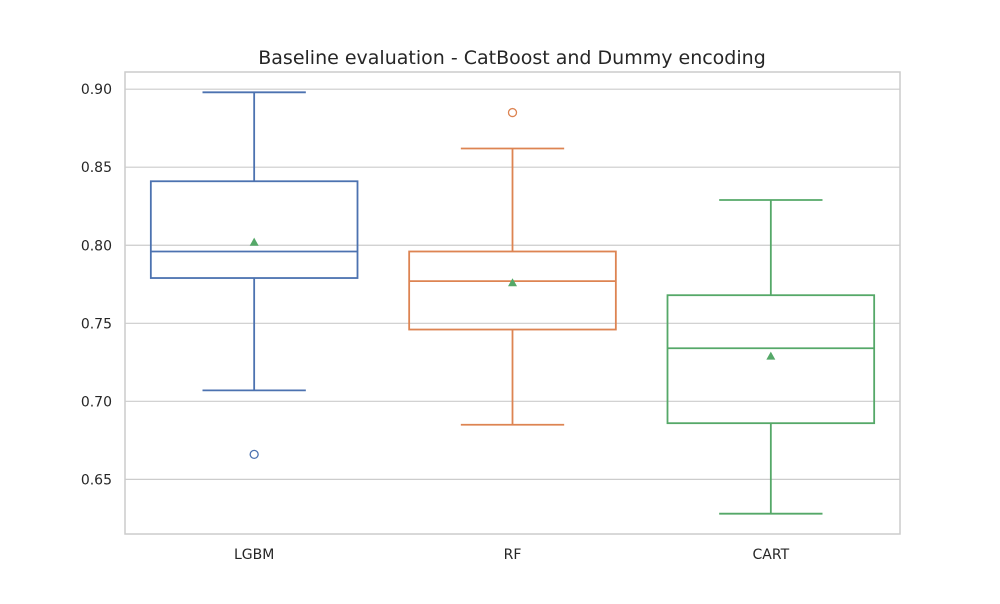 The image size is (1000, 604). What do you see at coordinates (96, 168) in the screenshot?
I see `y-tick-label: 0.85` at bounding box center [96, 168].